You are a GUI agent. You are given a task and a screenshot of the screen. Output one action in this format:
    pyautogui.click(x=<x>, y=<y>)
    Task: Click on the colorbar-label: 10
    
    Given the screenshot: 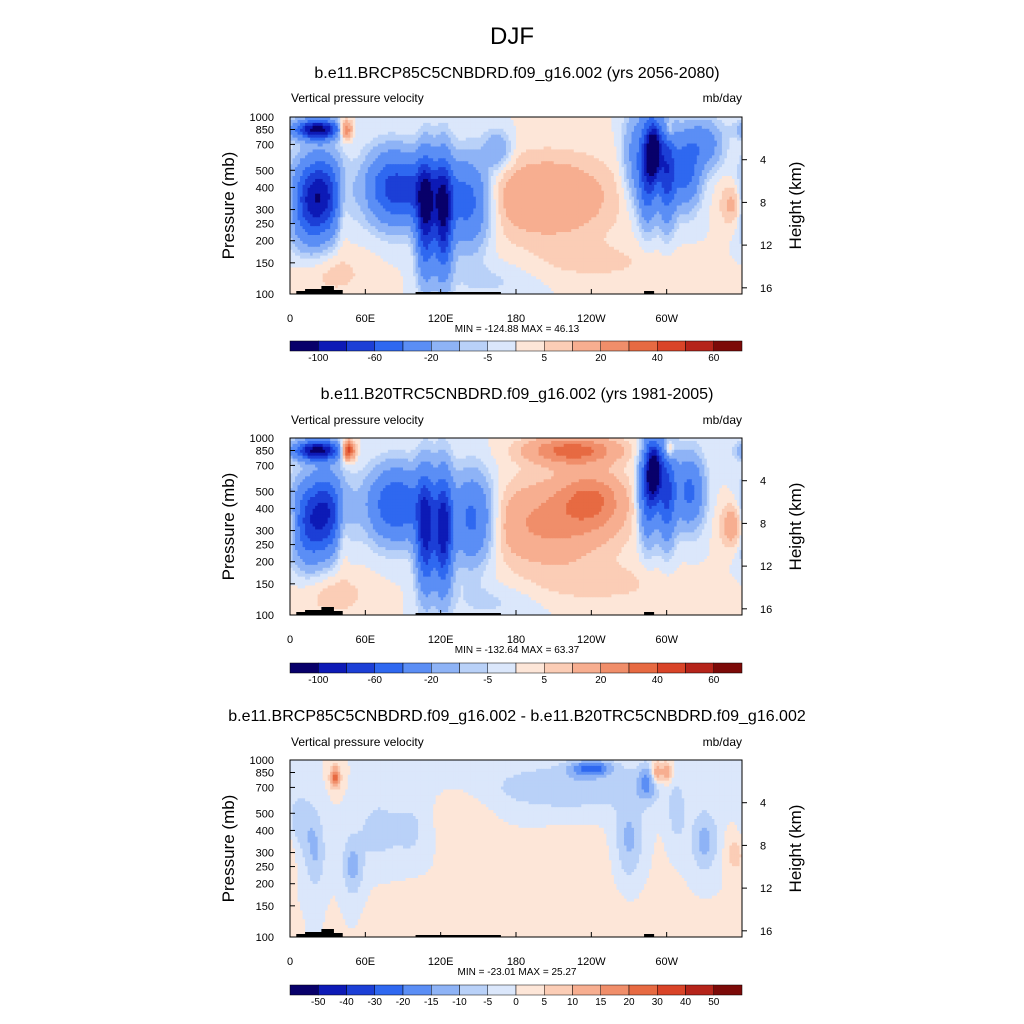 What is the action you would take?
    pyautogui.click(x=573, y=1002)
    